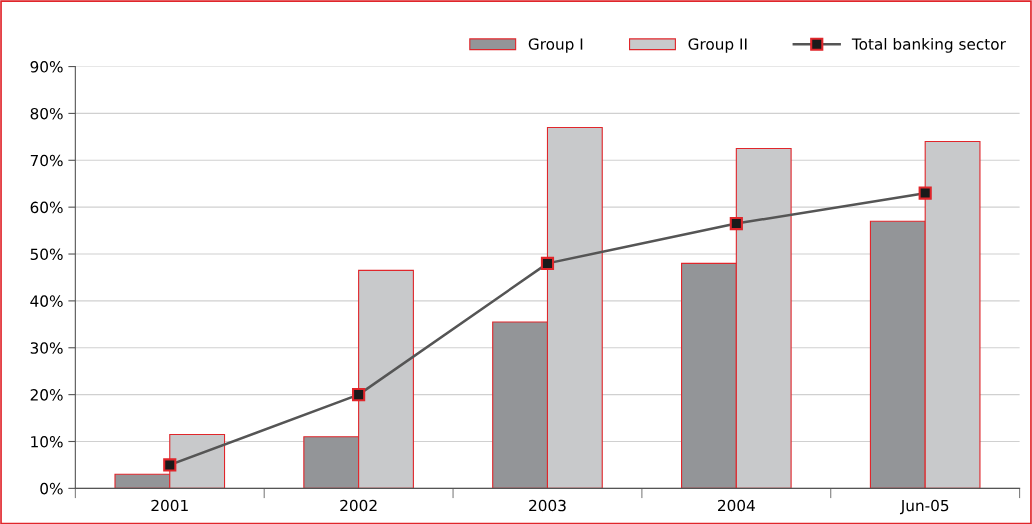 The height and width of the screenshot is (524, 1032). What do you see at coordinates (169, 505) in the screenshot?
I see `x-tick-label: 2001` at bounding box center [169, 505].